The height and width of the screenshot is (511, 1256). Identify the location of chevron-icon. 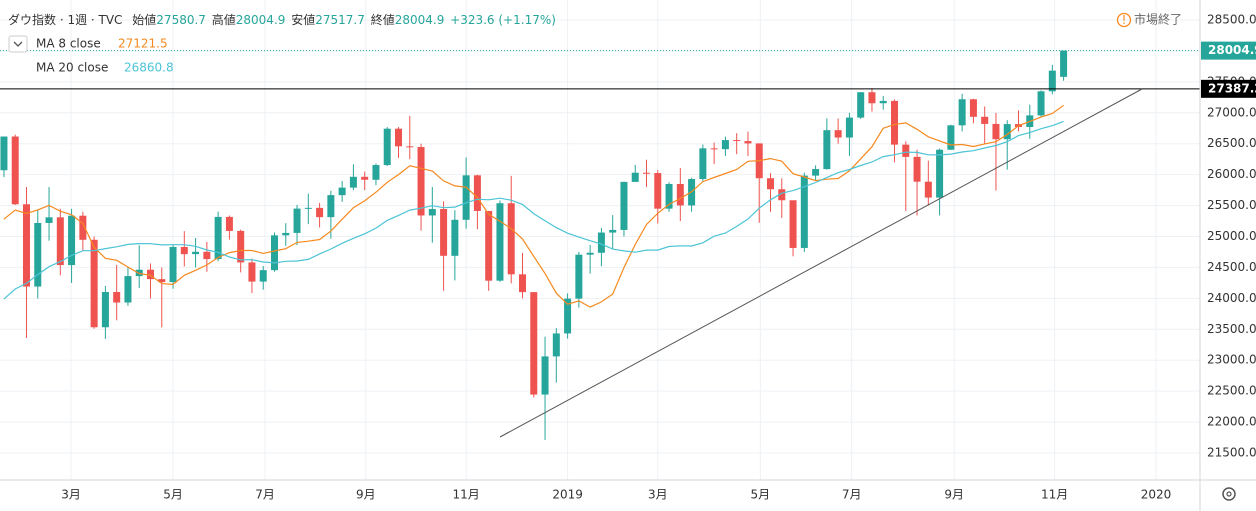
(18, 44).